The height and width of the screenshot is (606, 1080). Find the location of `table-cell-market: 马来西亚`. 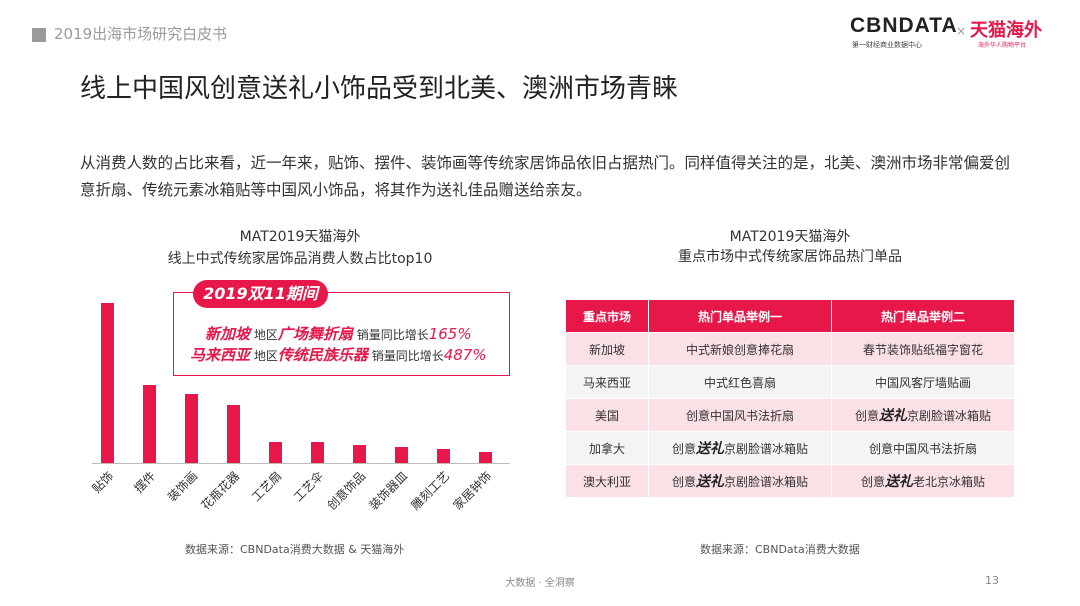

table-cell-market: 马来西亚 is located at coordinates (607, 382).